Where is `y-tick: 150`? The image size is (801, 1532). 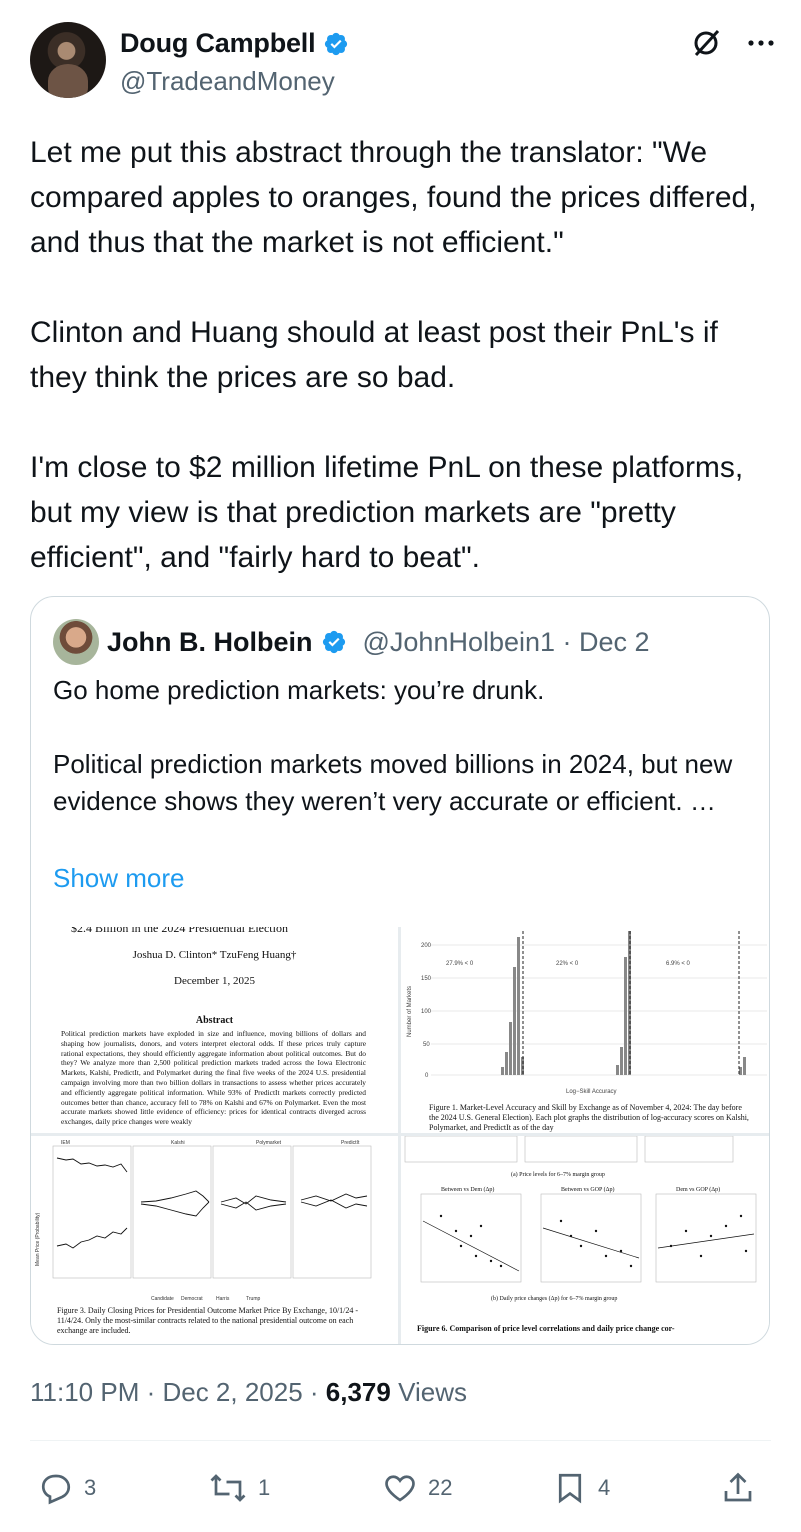 y-tick: 150 is located at coordinates (426, 979).